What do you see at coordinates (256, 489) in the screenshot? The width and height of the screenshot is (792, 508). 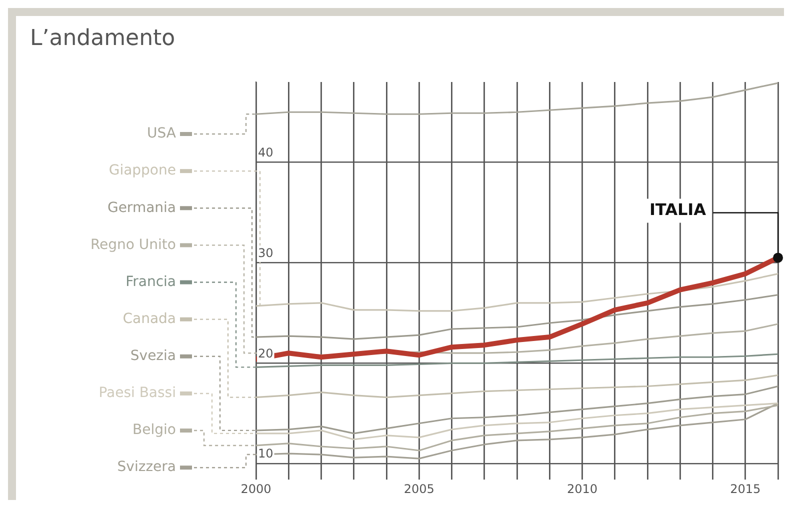 I see `x-tick-label: 2000` at bounding box center [256, 489].